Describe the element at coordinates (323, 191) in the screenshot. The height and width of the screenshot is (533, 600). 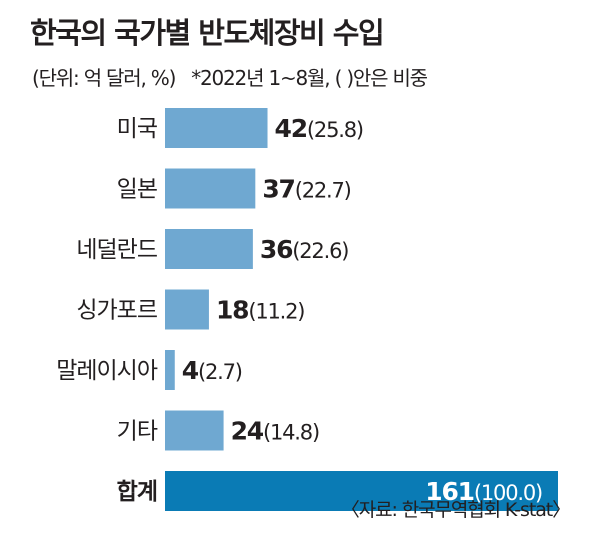
I see `share-value: 22.7` at that location.